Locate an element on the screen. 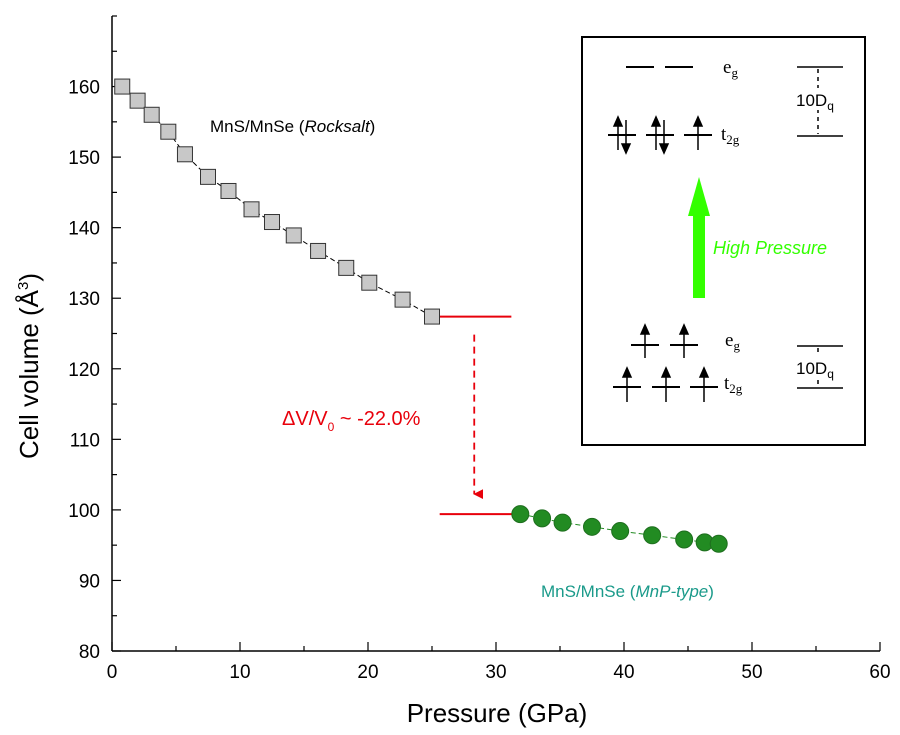 The width and height of the screenshot is (900, 735). y-tick-label: 110 is located at coordinates (85, 440).